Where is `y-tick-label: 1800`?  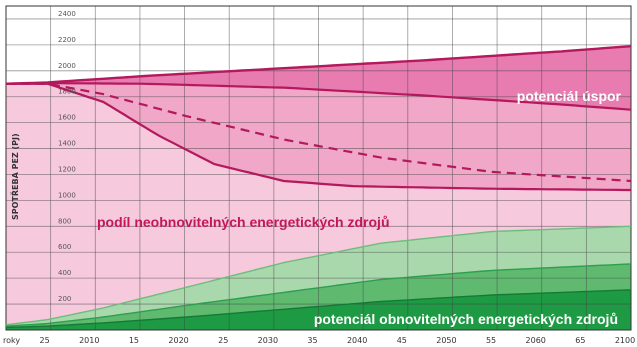 y-tick-label: 1800 is located at coordinates (67, 92).